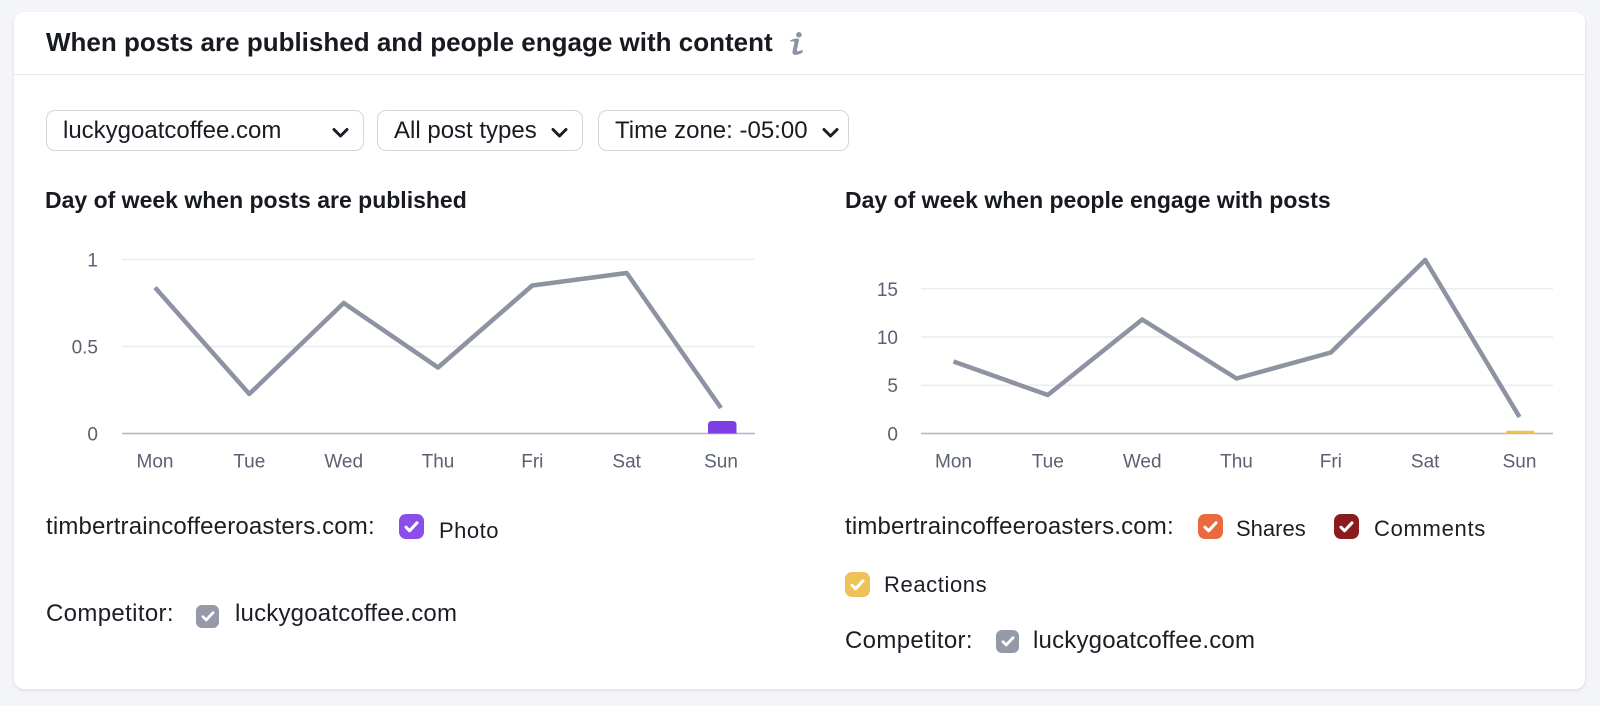 The image size is (1600, 706). What do you see at coordinates (92, 261) in the screenshot?
I see `svg-text: 1` at bounding box center [92, 261].